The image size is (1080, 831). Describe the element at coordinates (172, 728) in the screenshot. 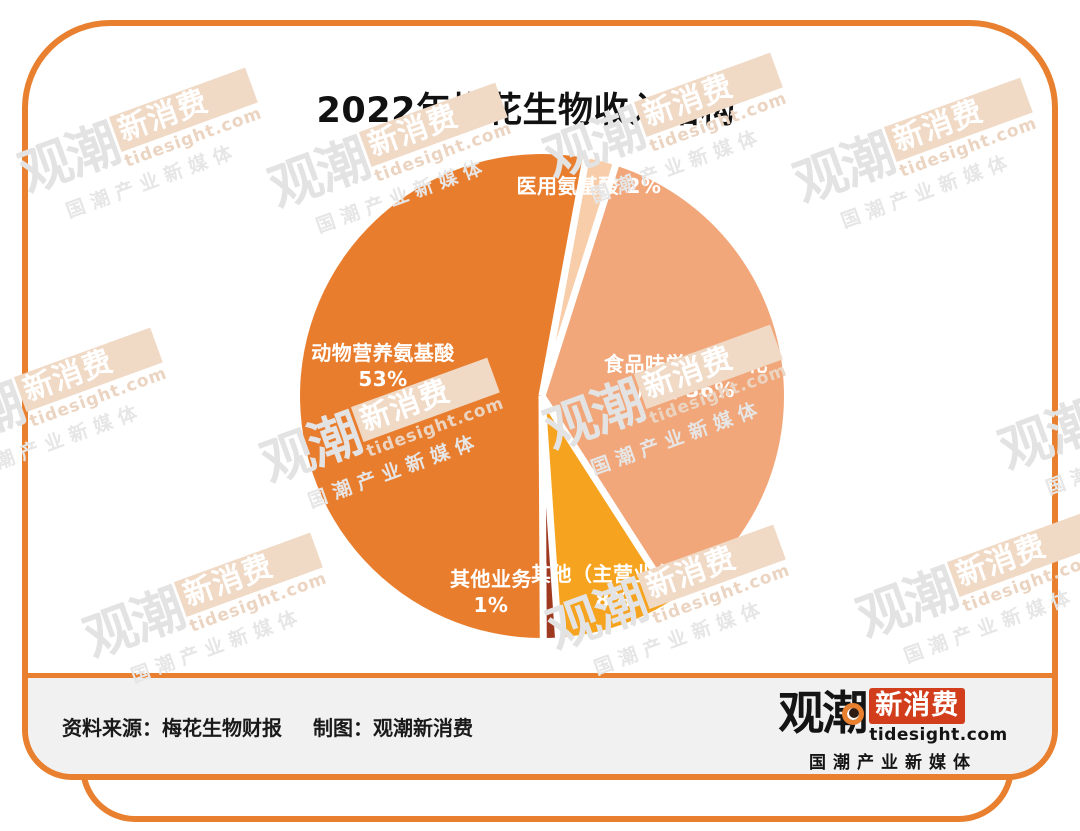

I see `source-text: 资料来源：梅花生物财报` at that location.